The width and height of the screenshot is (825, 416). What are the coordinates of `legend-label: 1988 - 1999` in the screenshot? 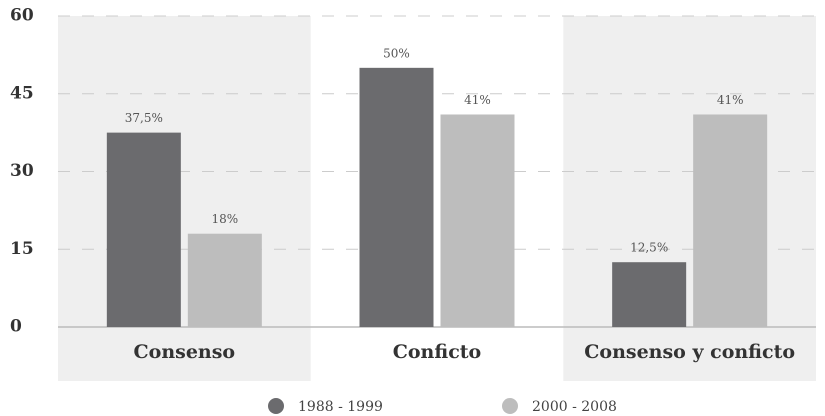 It's located at (340, 407).